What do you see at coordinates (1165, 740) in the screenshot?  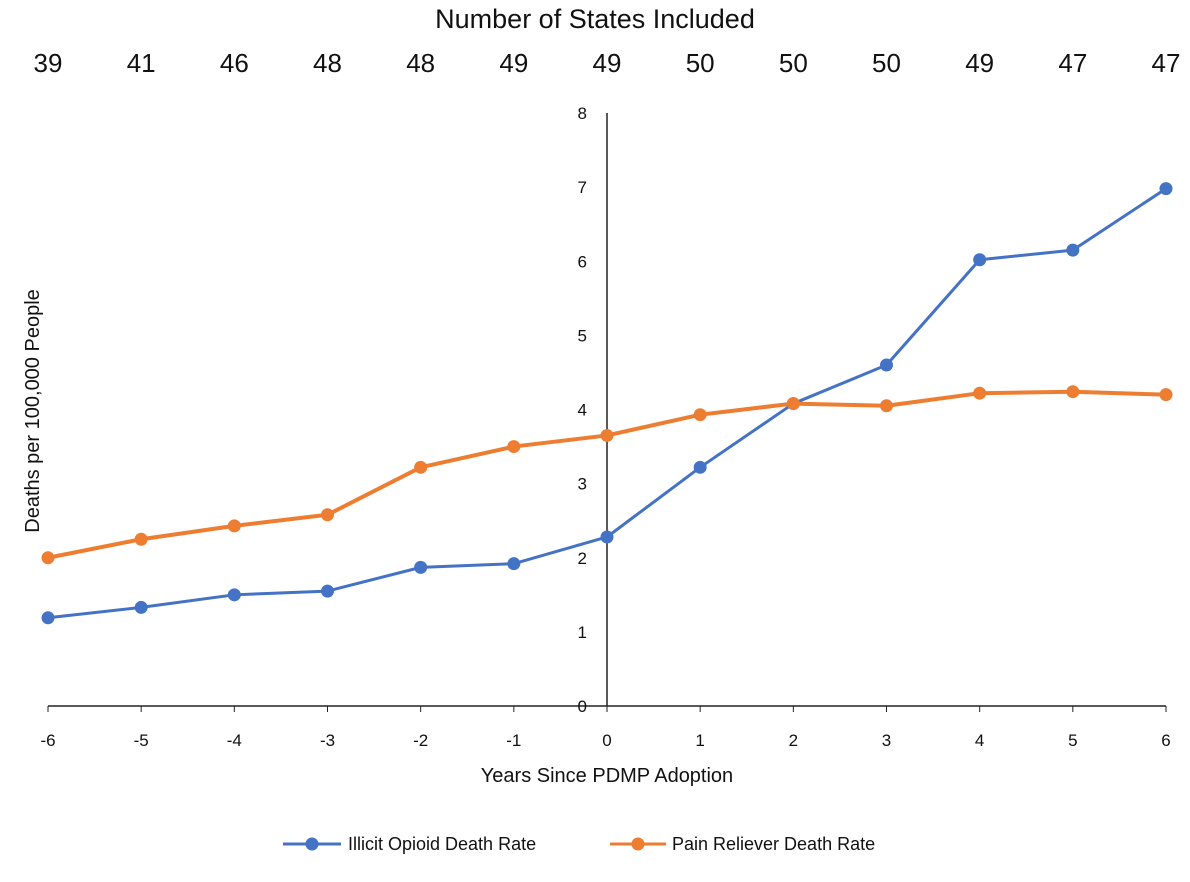 I see `x-tick-label: 6` at bounding box center [1165, 740].